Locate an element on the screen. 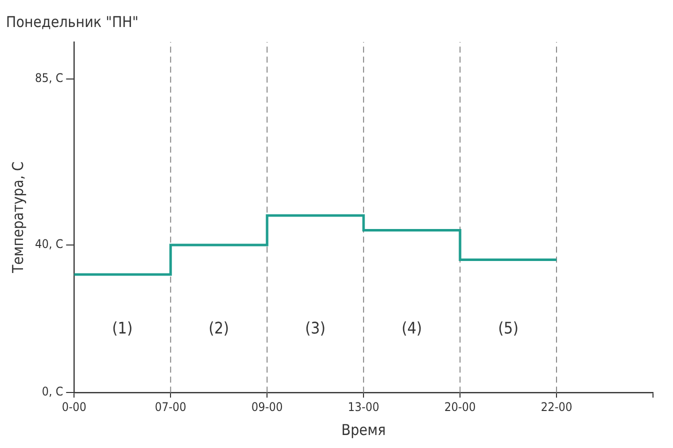 The height and width of the screenshot is (448, 673). annotation: (1) is located at coordinates (122, 328).